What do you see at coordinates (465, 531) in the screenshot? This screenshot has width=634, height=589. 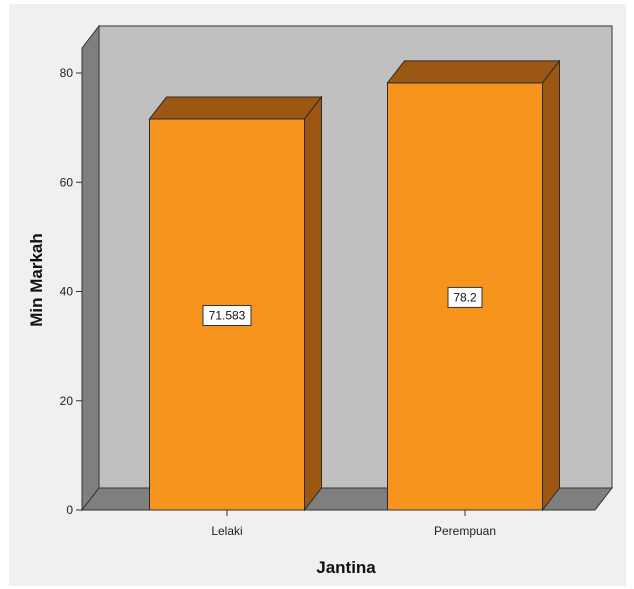 I see `x-tick-label: Perempuan` at bounding box center [465, 531].